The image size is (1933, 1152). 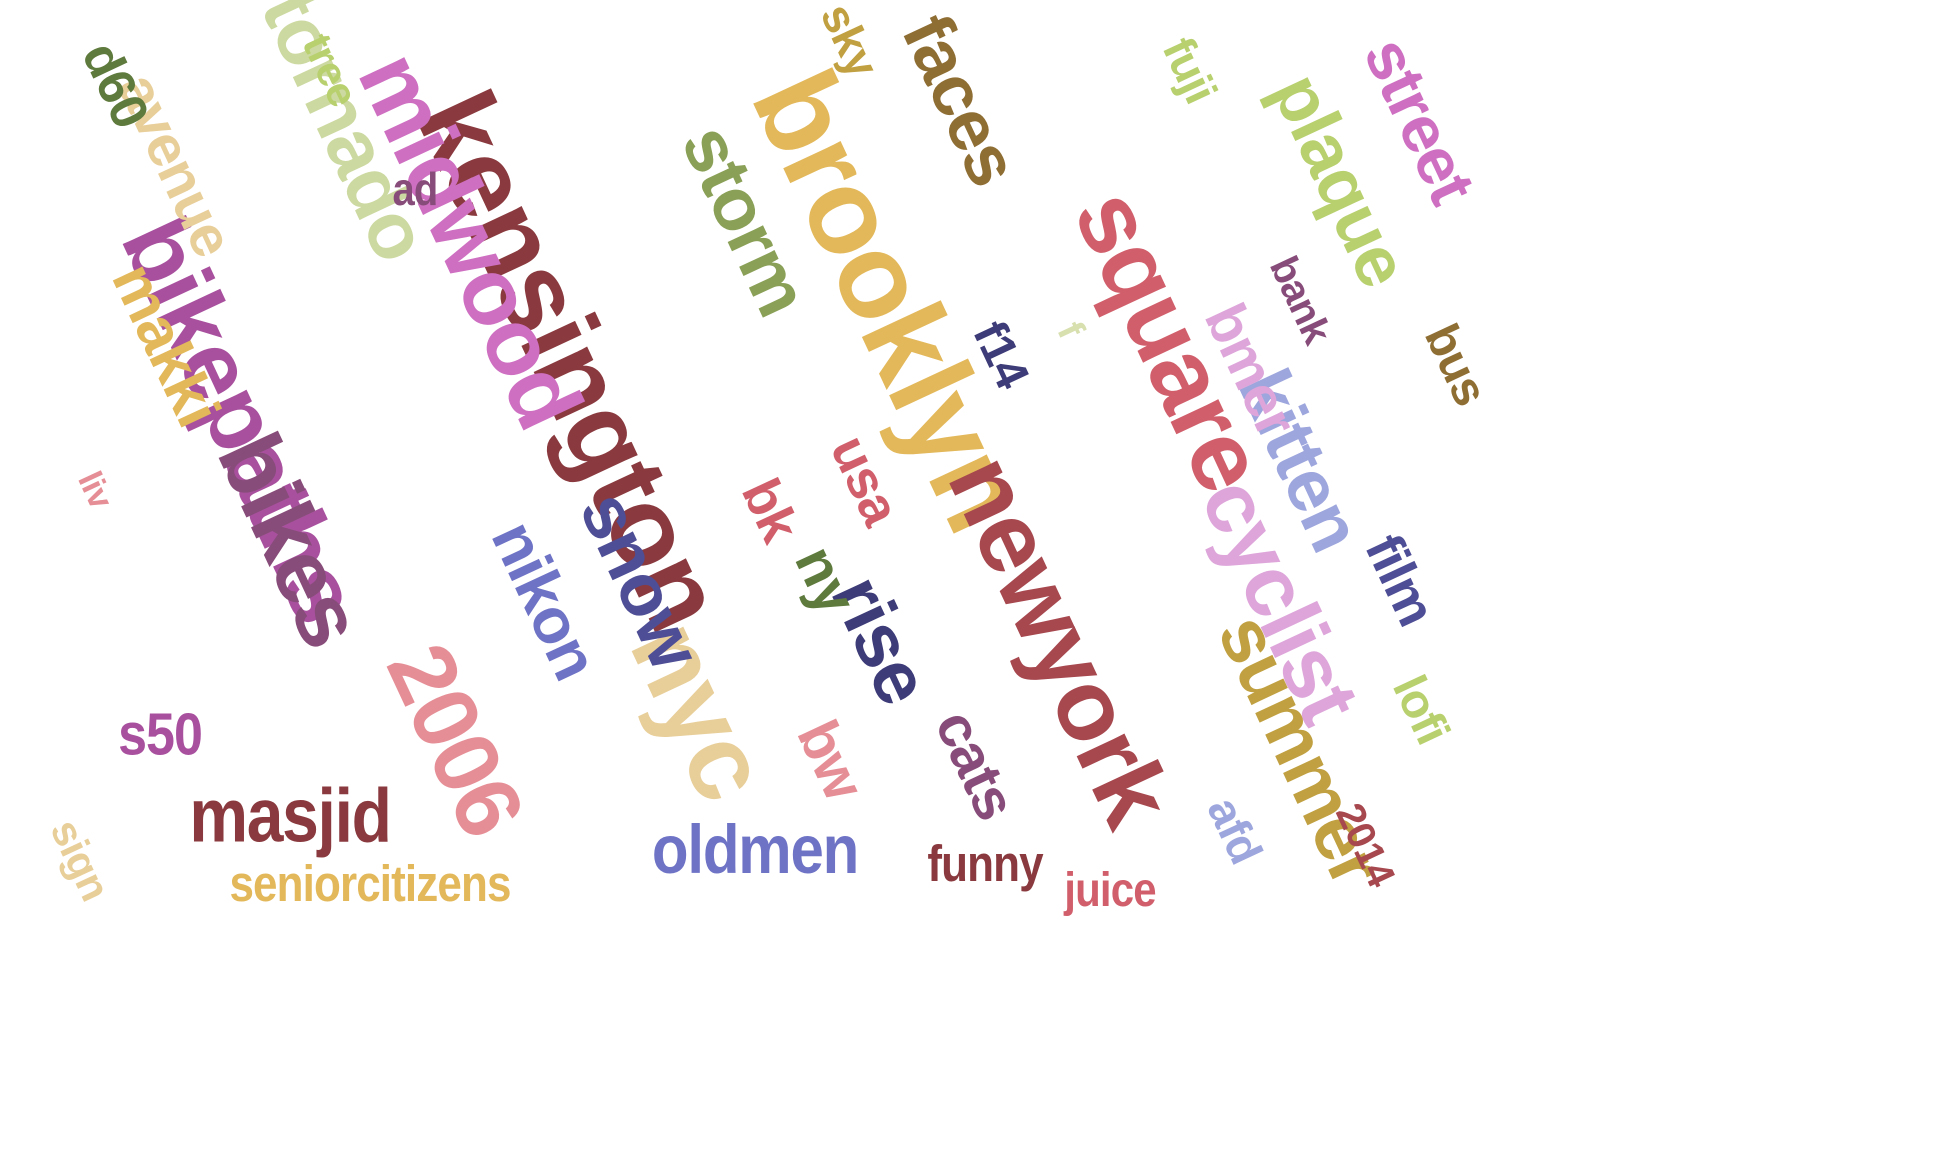 I want to click on word-masjid: masjid, so click(x=290, y=815).